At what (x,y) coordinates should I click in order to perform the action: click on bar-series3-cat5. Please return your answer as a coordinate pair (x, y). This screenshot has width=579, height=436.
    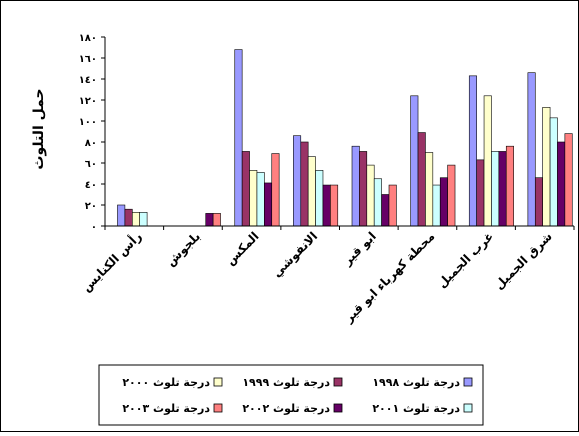
    Looking at the image, I should click on (370, 195).